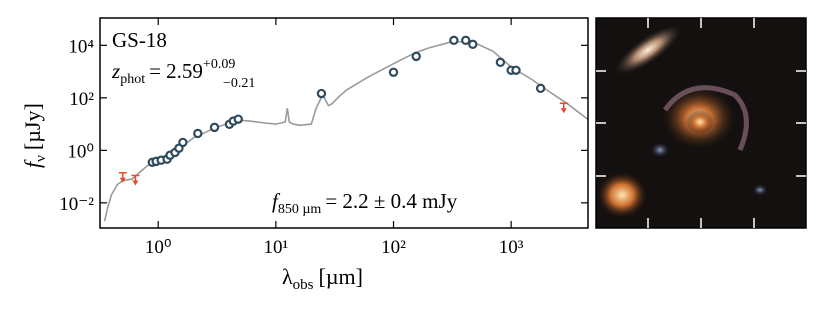  I want to click on symbol: λ, so click(287, 276).